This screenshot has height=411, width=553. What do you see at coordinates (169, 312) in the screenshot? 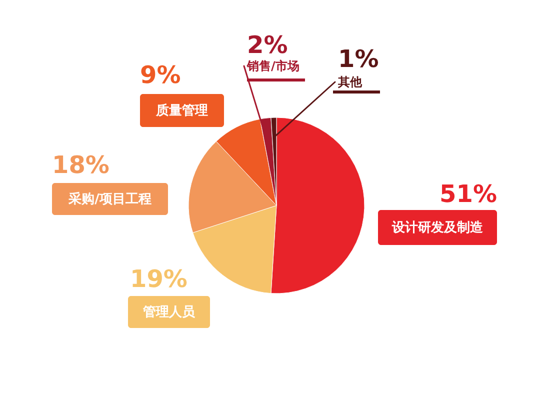
I see `slice-label: 管理人员` at bounding box center [169, 312].